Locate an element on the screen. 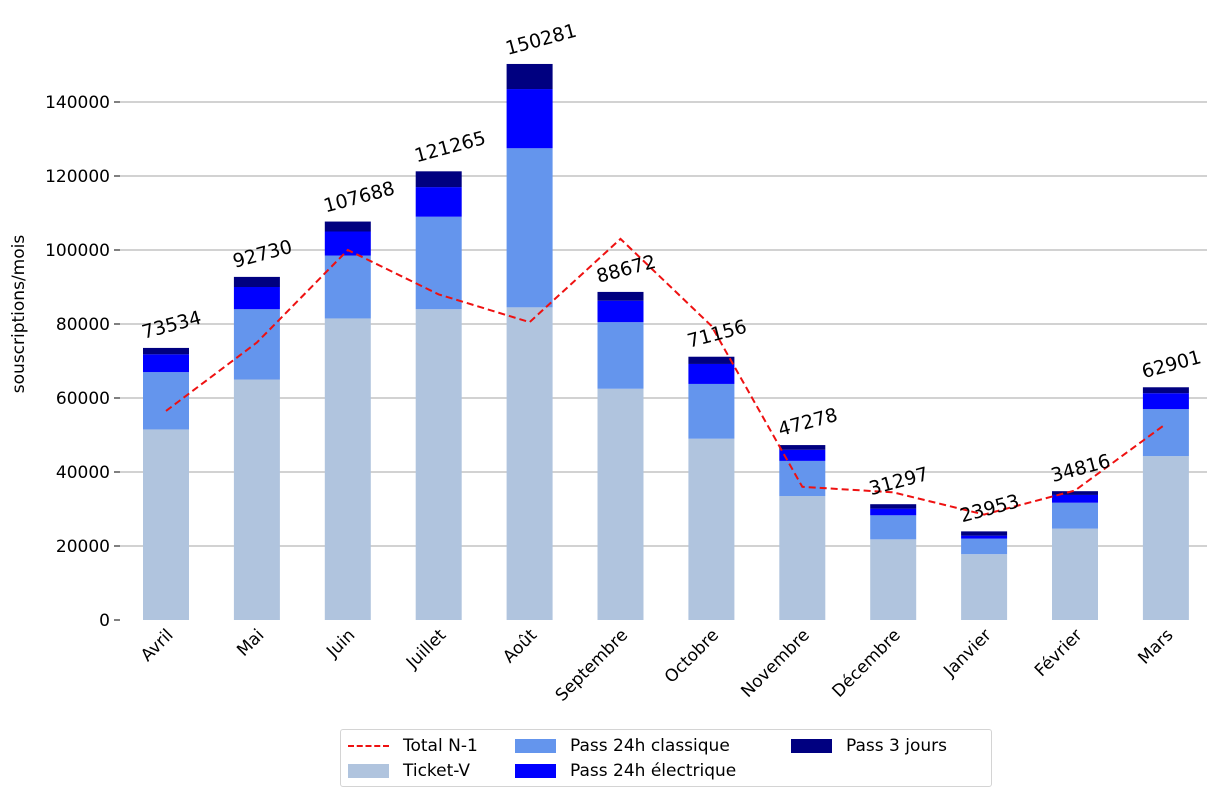 This screenshot has height=796, width=1207. legend-label: Pass 24h électrique is located at coordinates (653, 771).